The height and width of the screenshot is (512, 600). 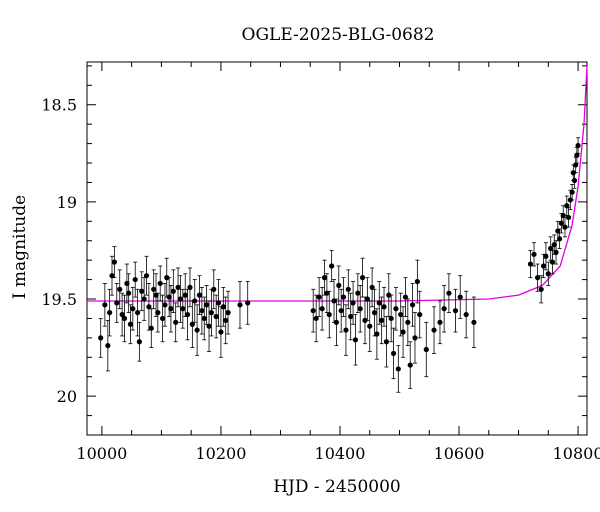 I want to click on x-tick-label: 10200, so click(x=220, y=453).